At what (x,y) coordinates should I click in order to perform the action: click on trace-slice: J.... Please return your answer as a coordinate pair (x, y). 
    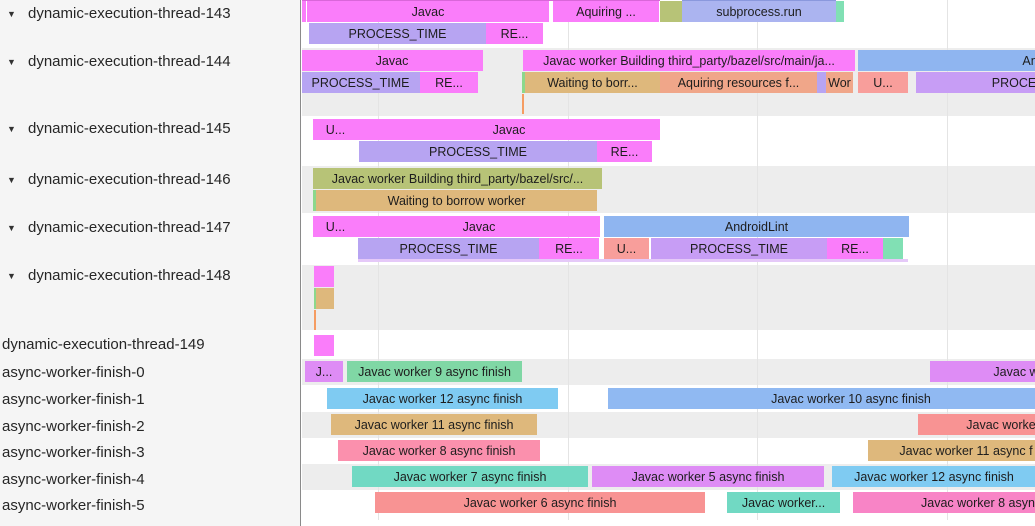
    Looking at the image, I should click on (324, 371).